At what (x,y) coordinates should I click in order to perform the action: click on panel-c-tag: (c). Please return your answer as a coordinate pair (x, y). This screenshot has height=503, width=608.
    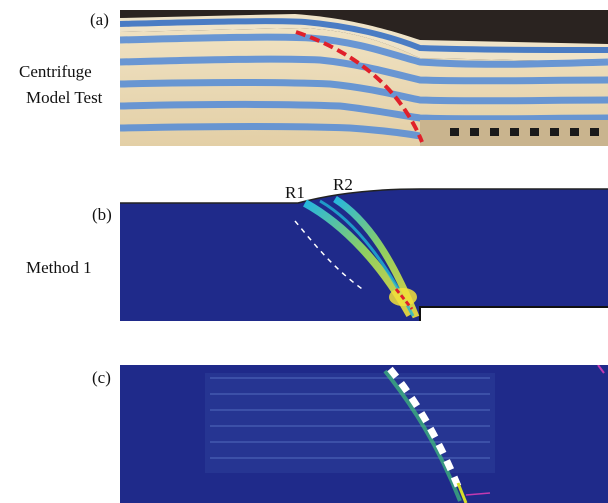
    Looking at the image, I should click on (101, 377).